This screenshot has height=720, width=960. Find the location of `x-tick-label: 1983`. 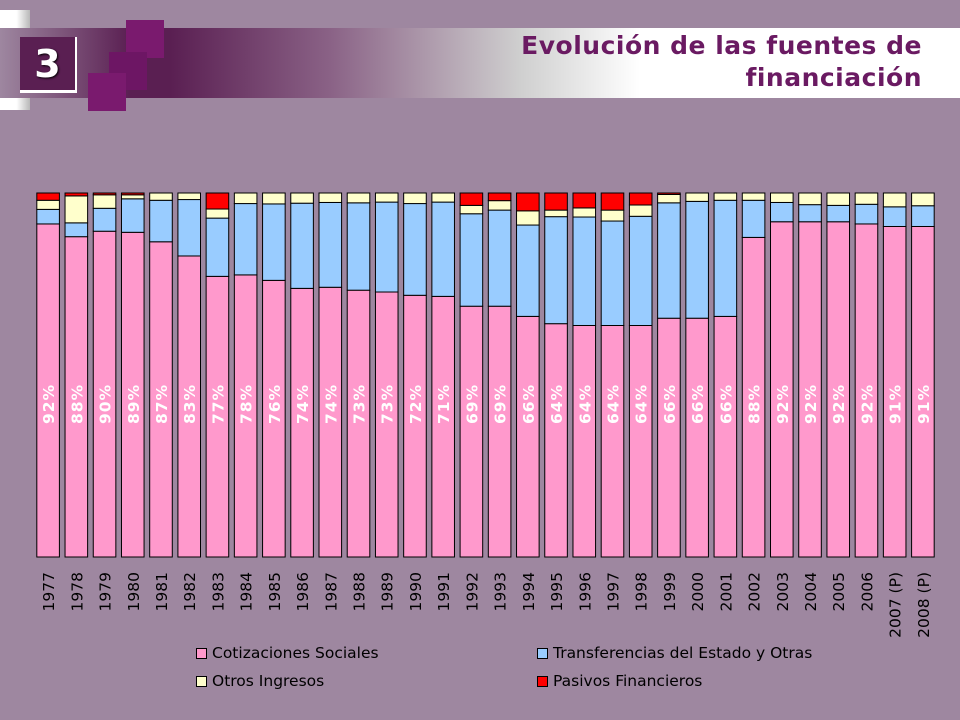

x-tick-label: 1983 is located at coordinates (218, 591).